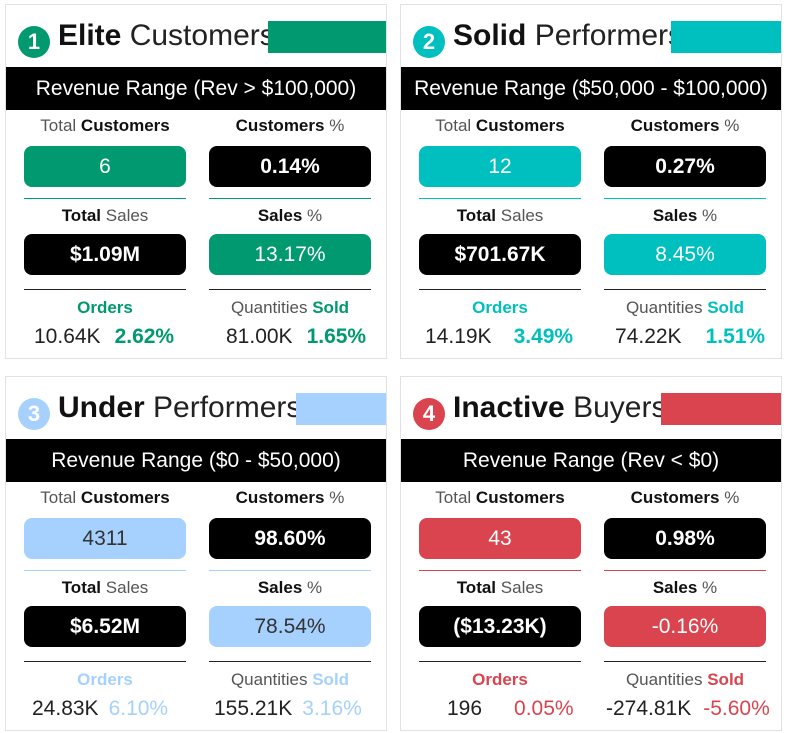 The image size is (797, 733). I want to click on orders-count: 10.64K, so click(67, 336).